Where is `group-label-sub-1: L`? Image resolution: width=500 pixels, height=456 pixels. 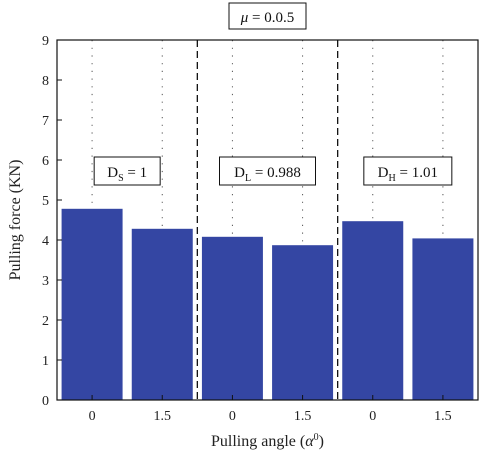
group-label-sub-1: L is located at coordinates (248, 178).